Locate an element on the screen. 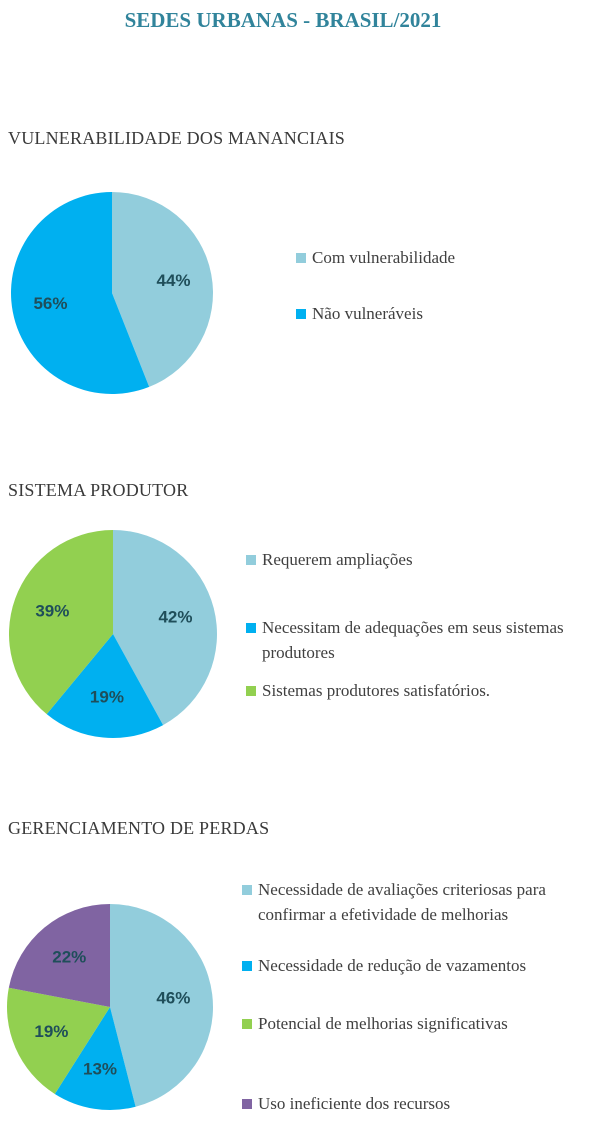 This screenshot has width=598, height=1144. data-label: 22% is located at coordinates (69, 956).